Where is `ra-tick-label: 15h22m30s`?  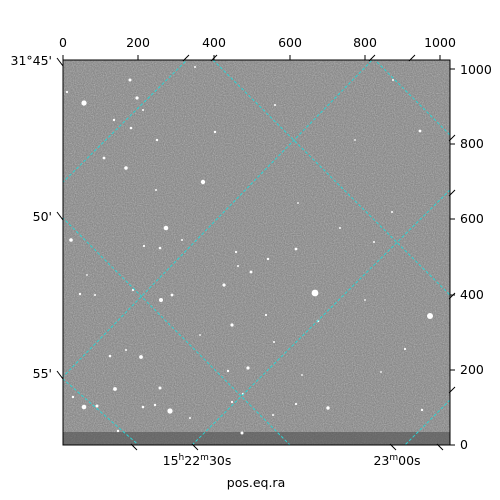 ra-tick-label: 15h22m30s is located at coordinates (197, 460).